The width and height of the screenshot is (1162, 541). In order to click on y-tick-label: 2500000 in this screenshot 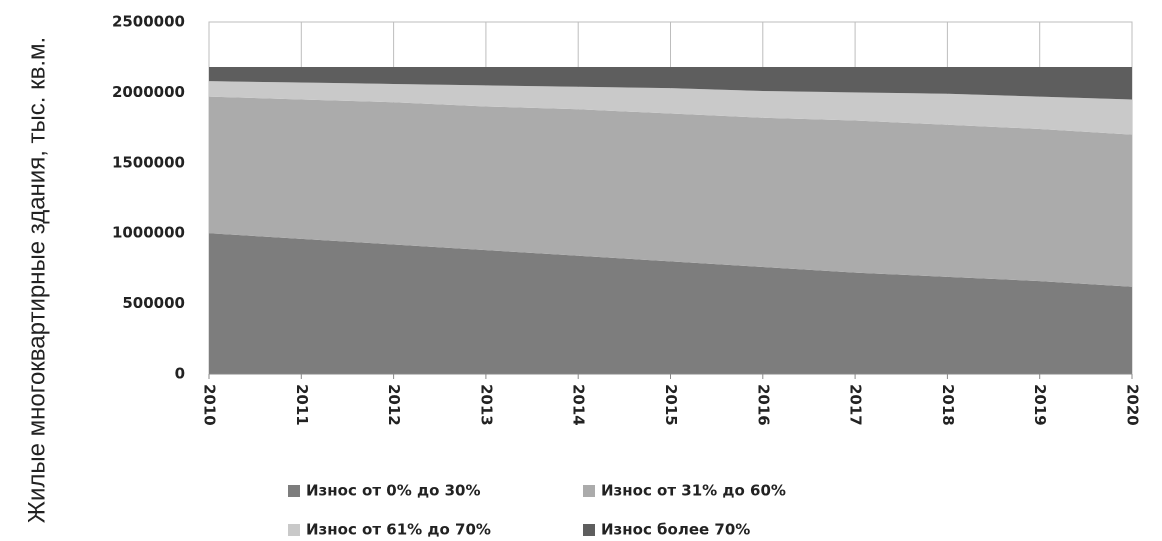, I will do `click(148, 22)`.